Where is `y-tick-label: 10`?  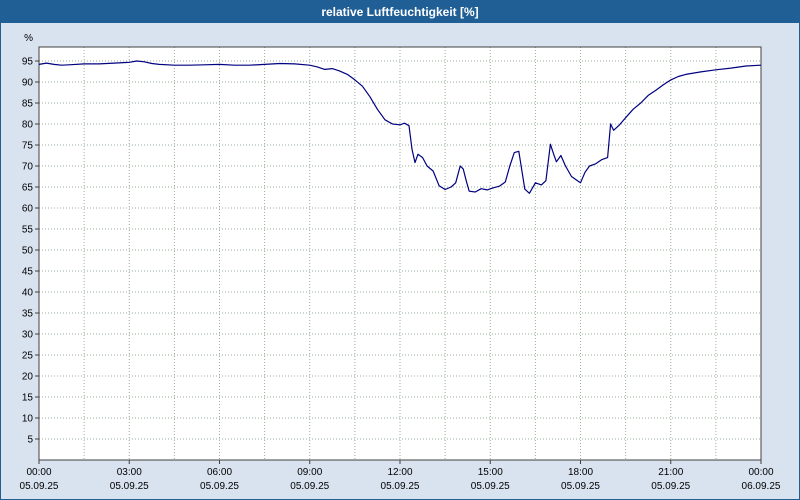 y-tick-label: 10 is located at coordinates (28, 419).